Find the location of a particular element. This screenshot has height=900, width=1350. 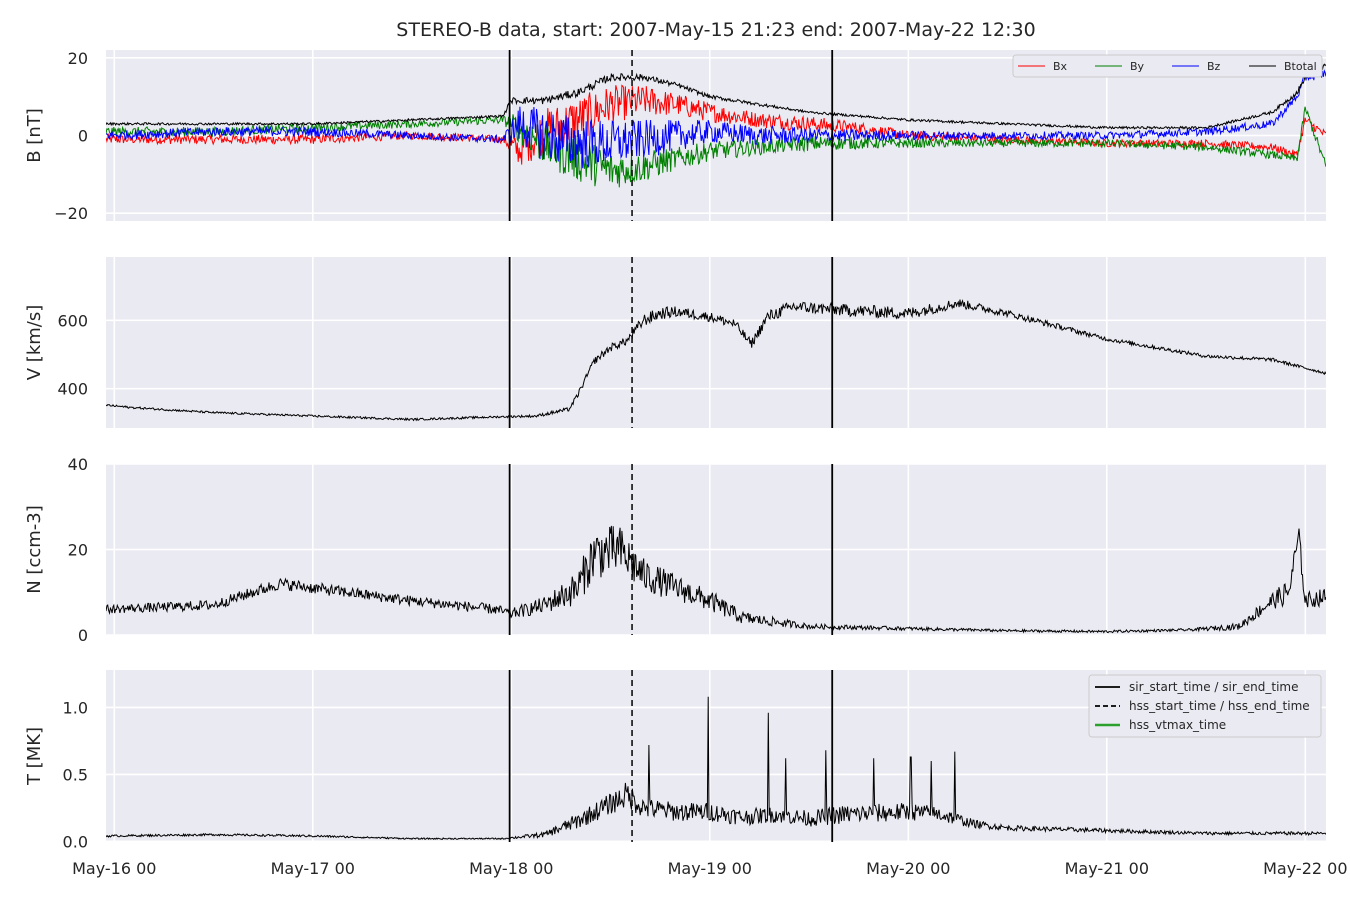

legend-entry: Bx is located at coordinates (1060, 66).